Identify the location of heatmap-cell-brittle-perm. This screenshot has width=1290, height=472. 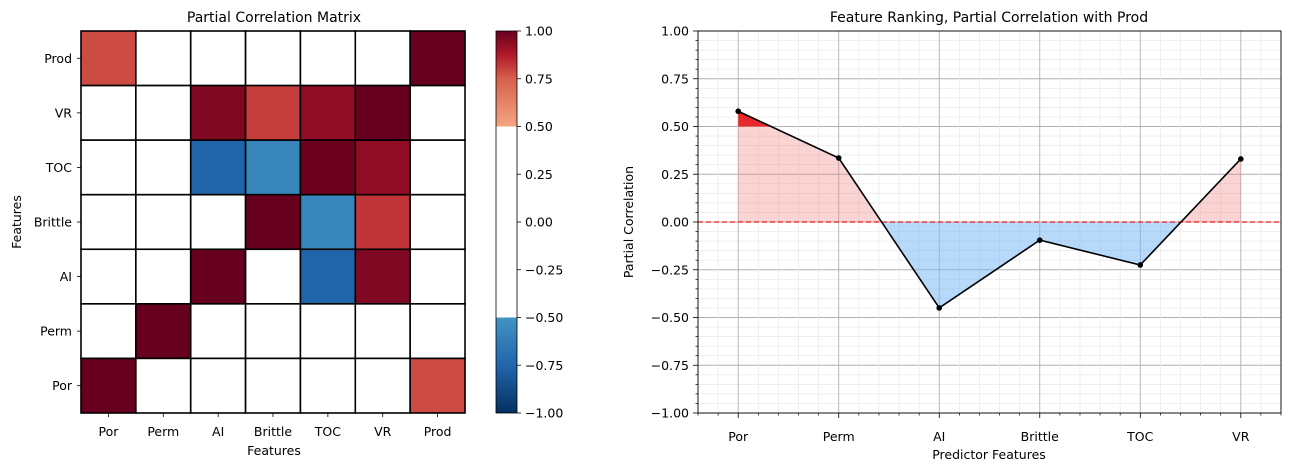
(163, 222).